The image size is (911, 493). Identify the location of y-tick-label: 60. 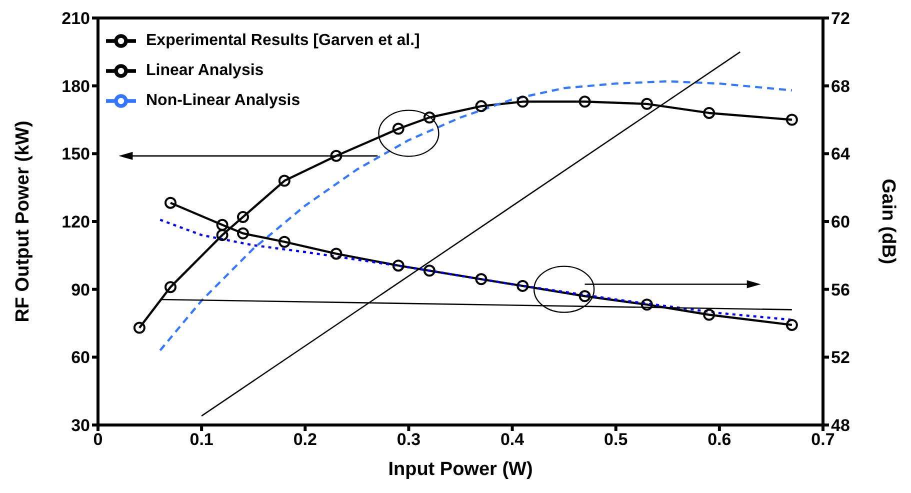
(80, 358).